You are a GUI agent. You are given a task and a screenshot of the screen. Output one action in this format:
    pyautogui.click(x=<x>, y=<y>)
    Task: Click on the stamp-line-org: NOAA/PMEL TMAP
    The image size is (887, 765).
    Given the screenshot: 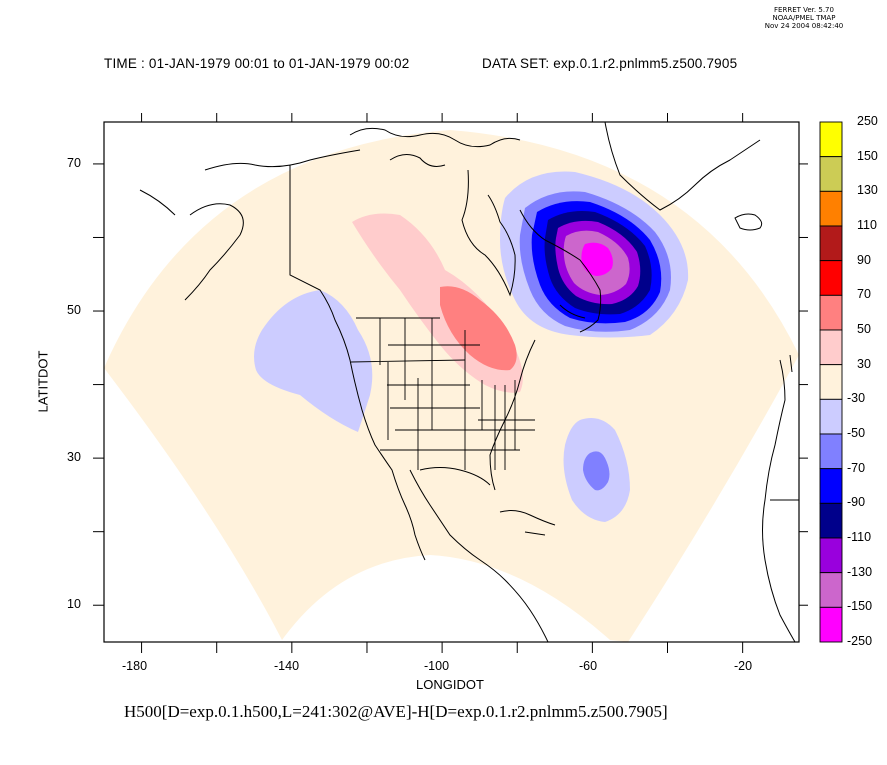 What is the action you would take?
    pyautogui.click(x=804, y=18)
    